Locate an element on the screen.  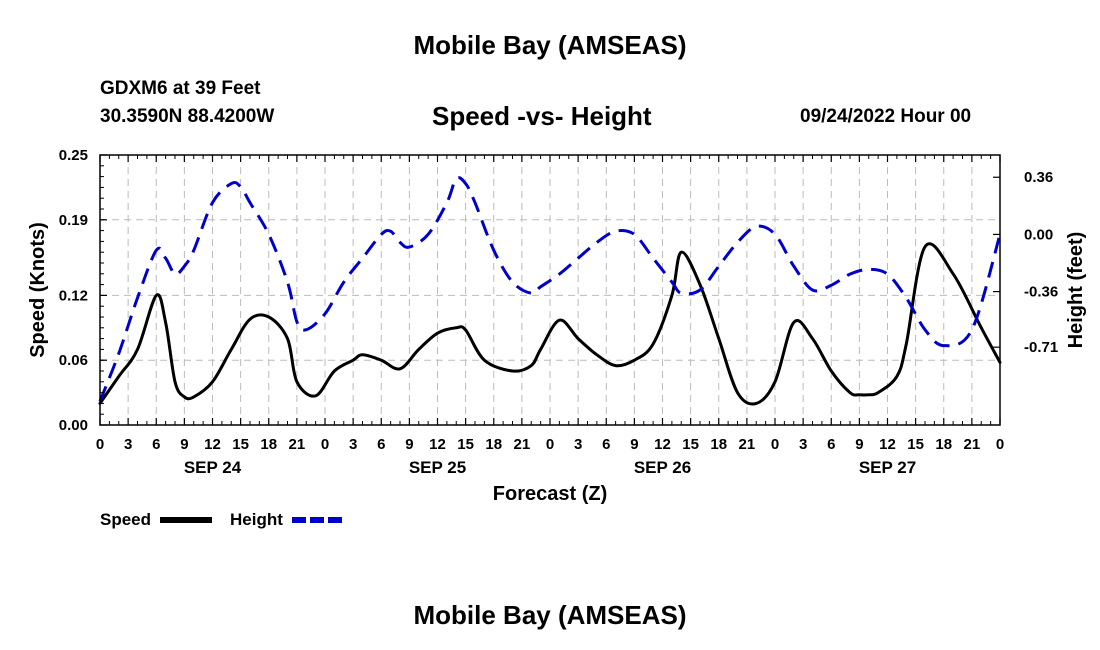
station-coordinates: 30.3590N 88.4200W is located at coordinates (187, 116).